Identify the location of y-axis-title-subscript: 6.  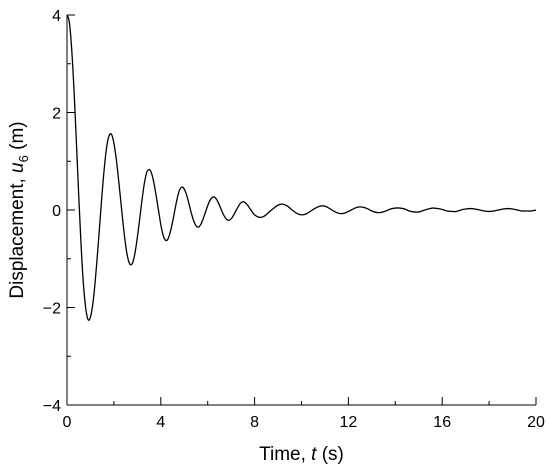
(23, 158).